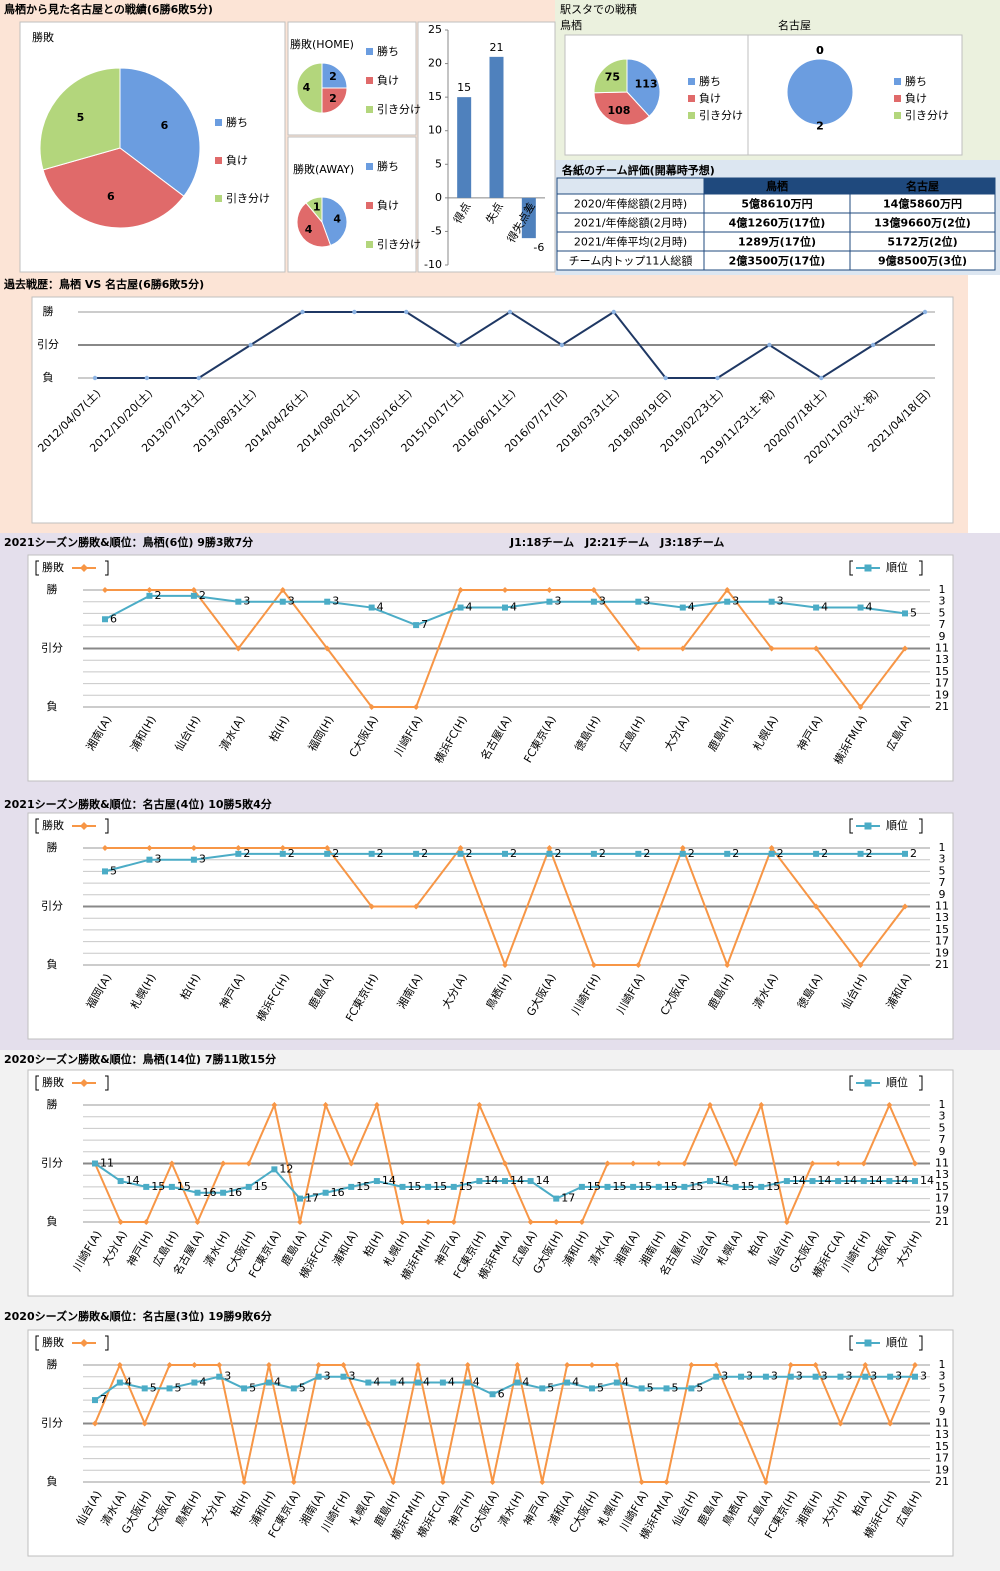 This screenshot has height=1571, width=1000. Describe the element at coordinates (435, 96) in the screenshot. I see `y-tick-label: 15` at that location.